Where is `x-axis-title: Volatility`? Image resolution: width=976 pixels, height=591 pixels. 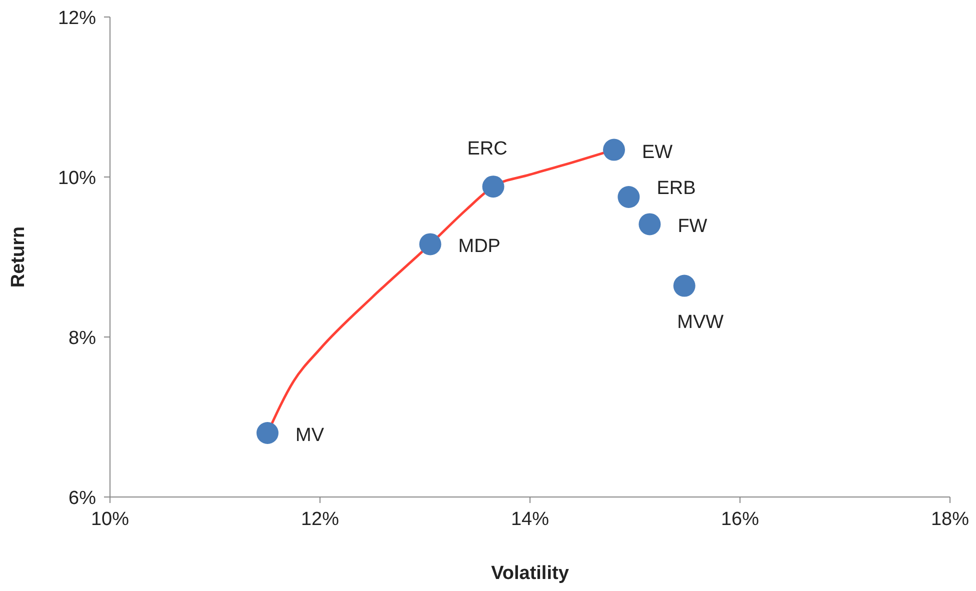 x-axis-title: Volatility is located at coordinates (530, 573).